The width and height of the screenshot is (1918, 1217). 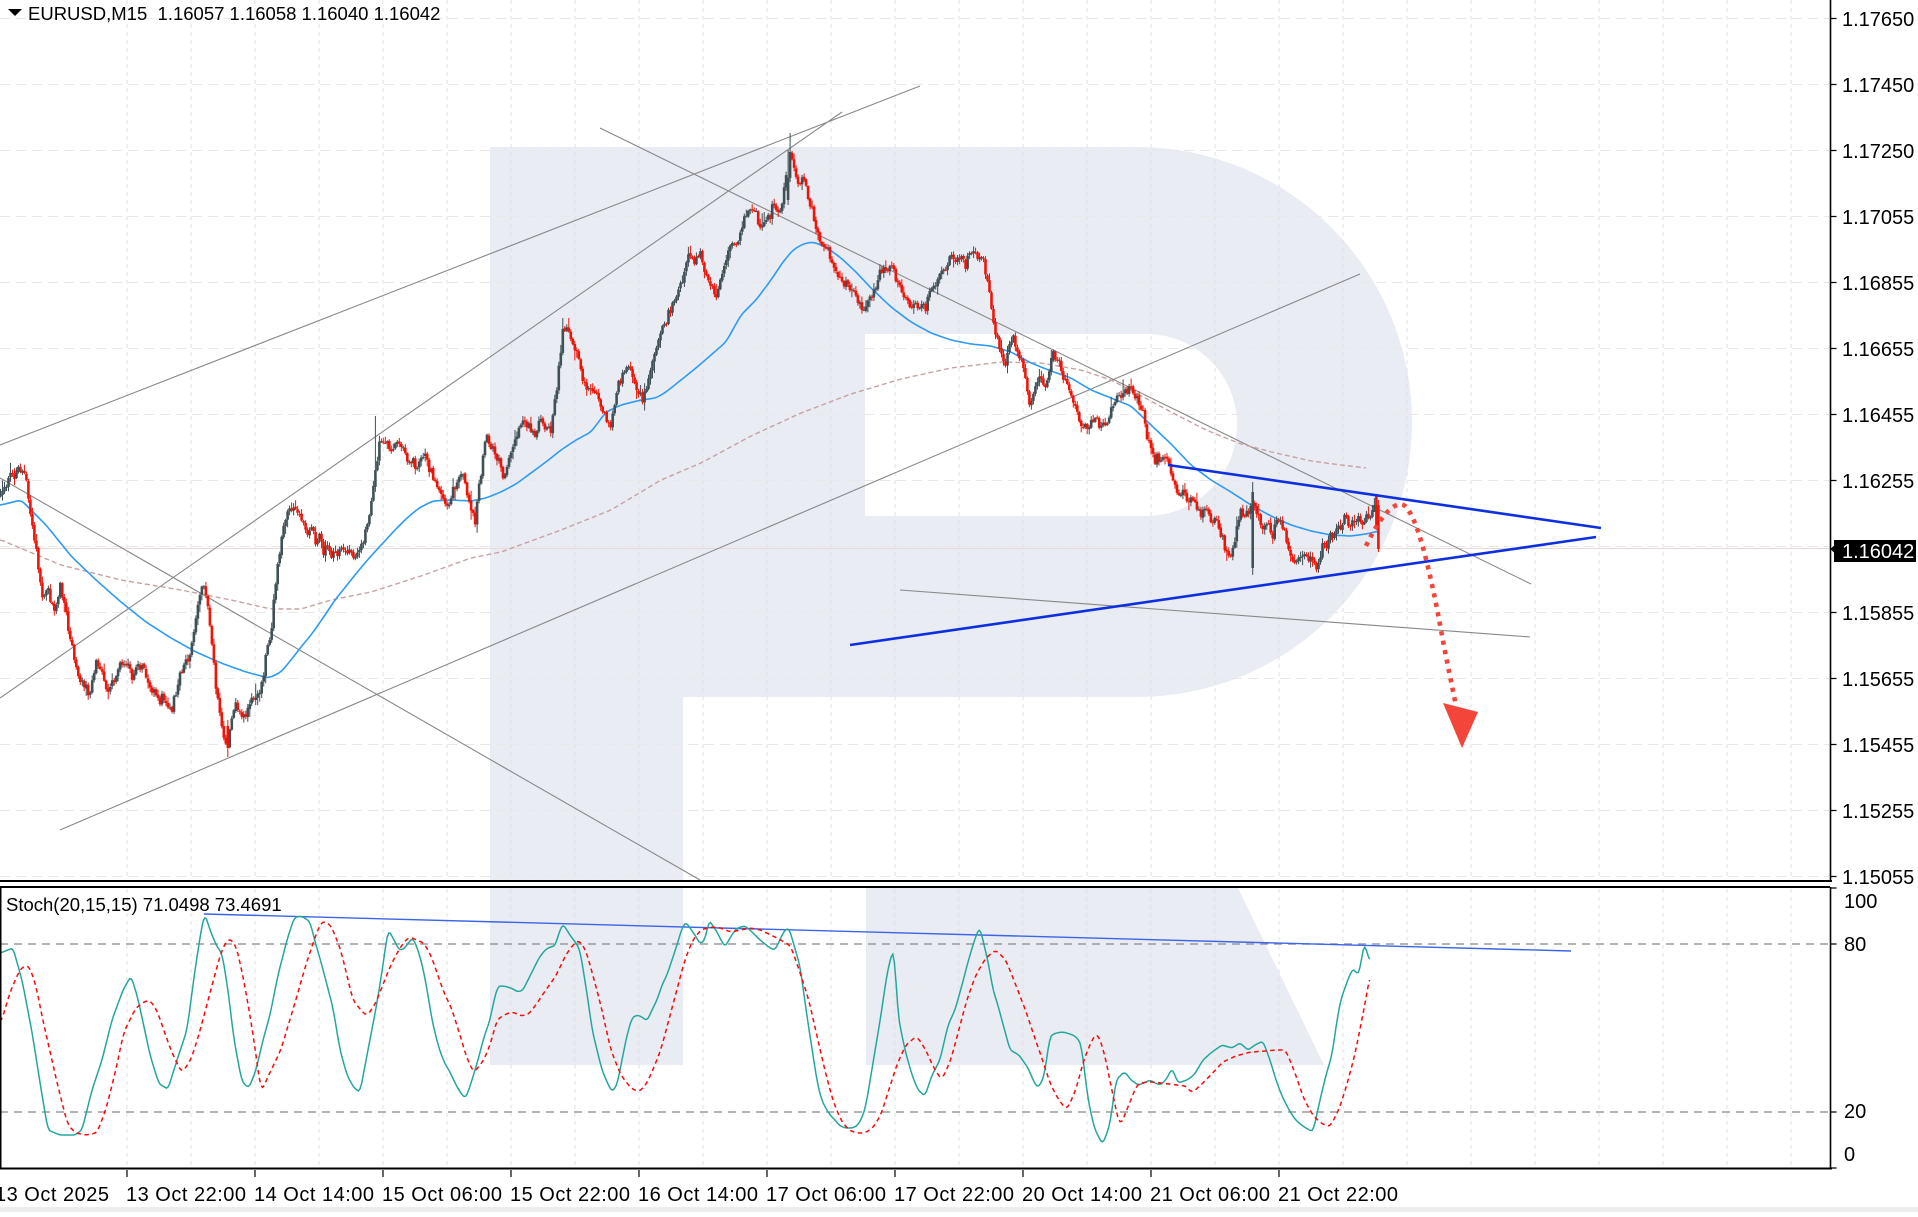 I want to click on svg-text: 14 Oct 14:00, so click(x=314, y=1195).